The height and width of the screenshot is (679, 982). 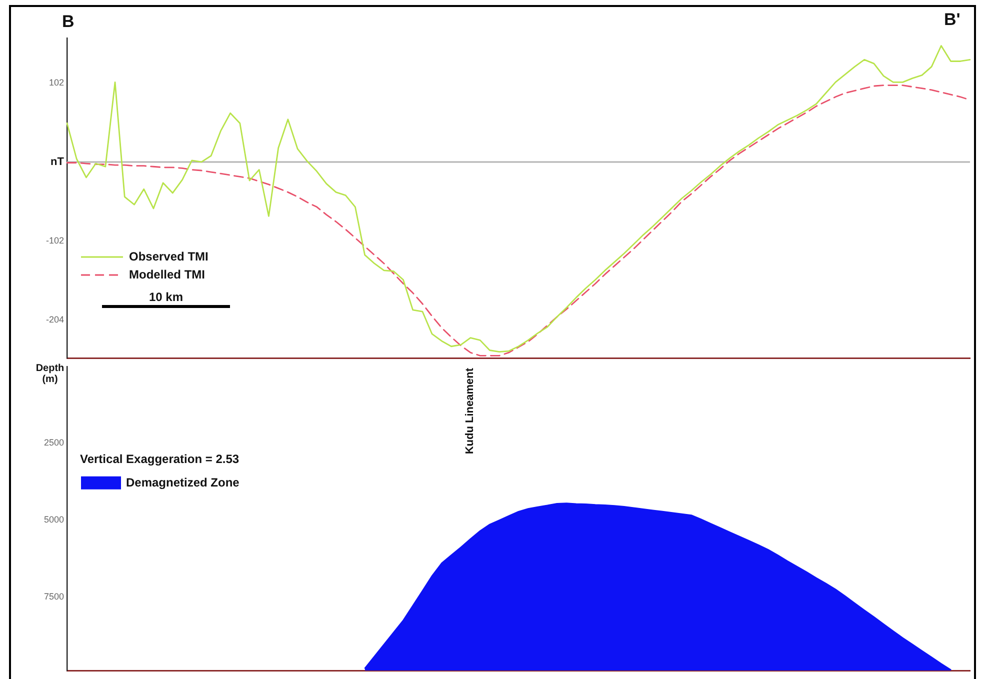 What do you see at coordinates (168, 256) in the screenshot?
I see `legend-label: Observed TMI` at bounding box center [168, 256].